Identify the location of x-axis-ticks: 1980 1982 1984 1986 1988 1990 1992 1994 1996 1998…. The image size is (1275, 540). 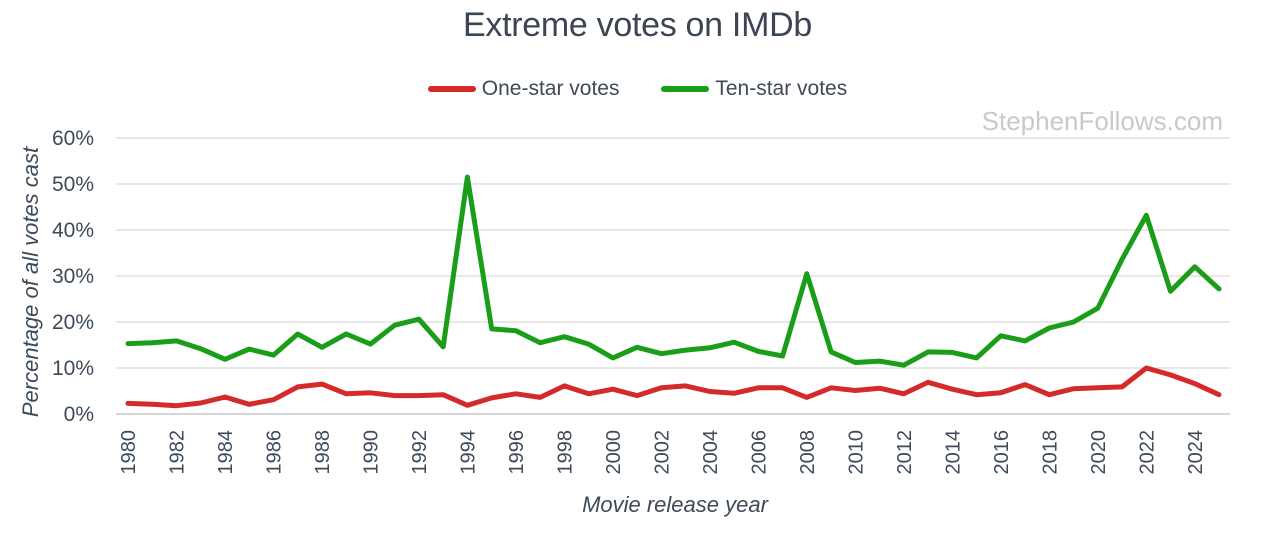
(662, 452).